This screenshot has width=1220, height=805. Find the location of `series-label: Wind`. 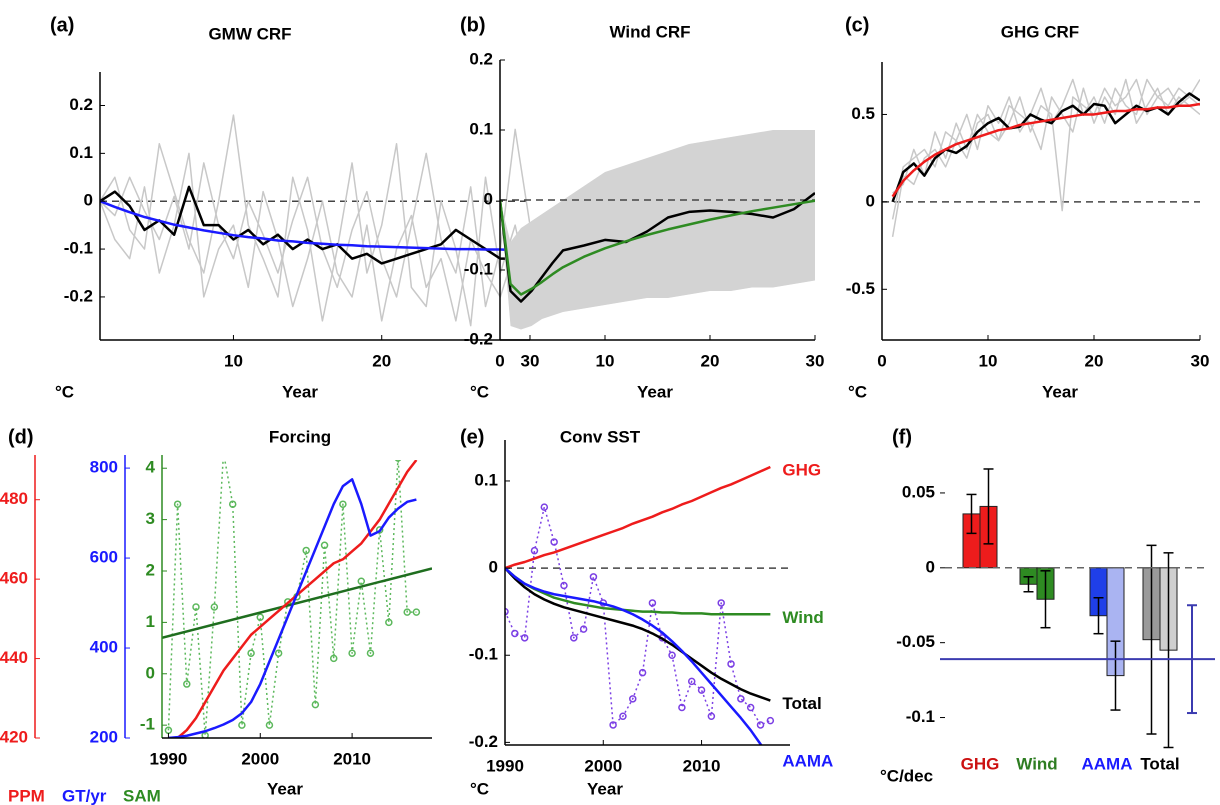

series-label: Wind is located at coordinates (802, 617).